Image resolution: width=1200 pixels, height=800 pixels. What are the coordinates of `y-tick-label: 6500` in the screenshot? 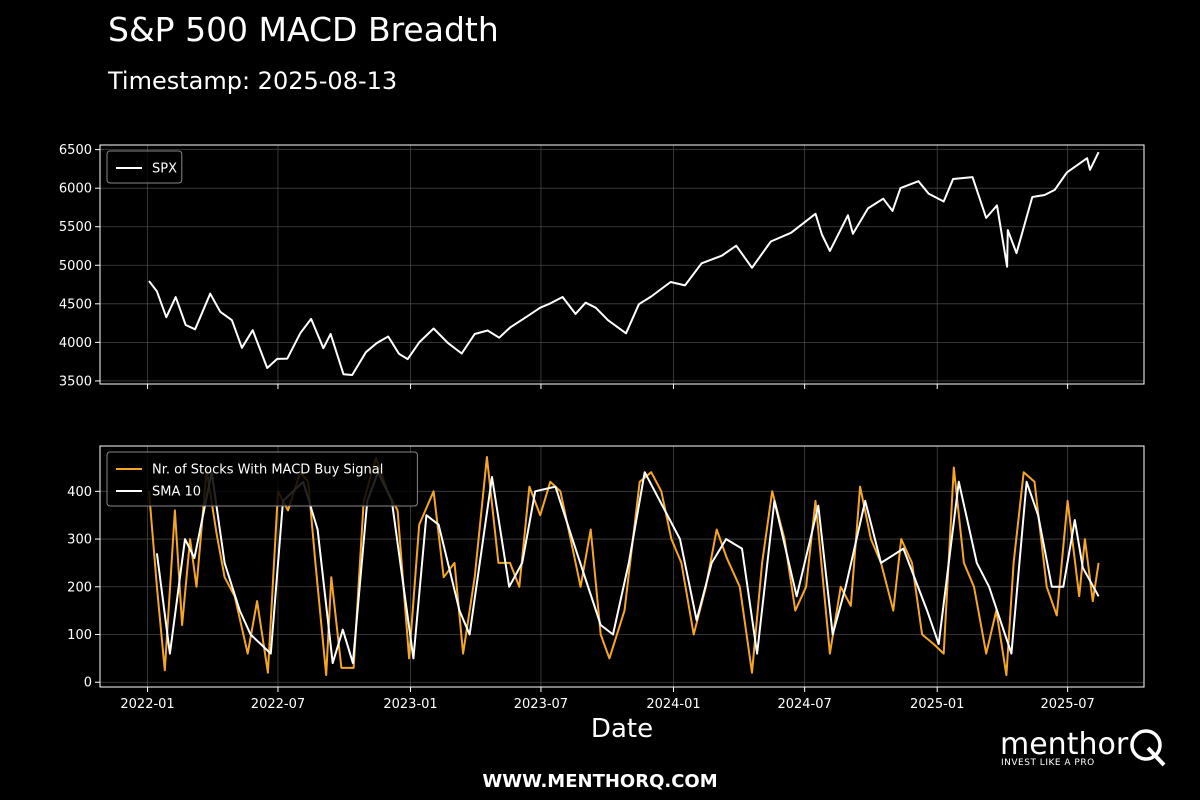 It's located at (75, 150).